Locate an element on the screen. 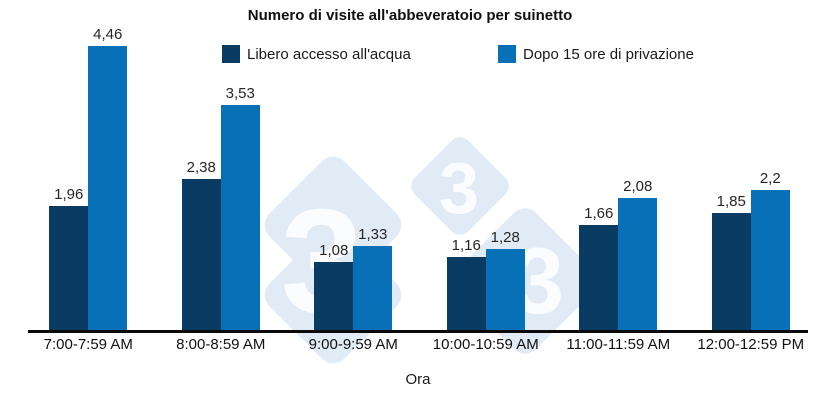  bar-value-label: 2,38 is located at coordinates (201, 167).